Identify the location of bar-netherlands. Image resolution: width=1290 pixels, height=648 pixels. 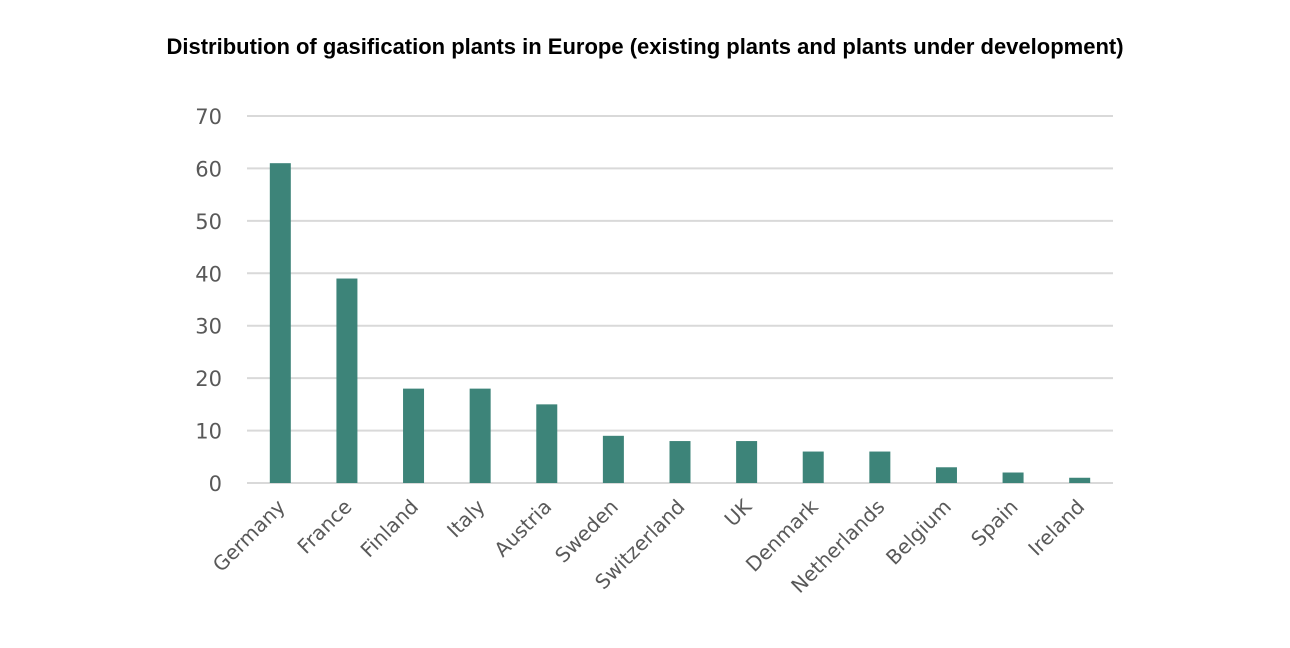
(880, 467).